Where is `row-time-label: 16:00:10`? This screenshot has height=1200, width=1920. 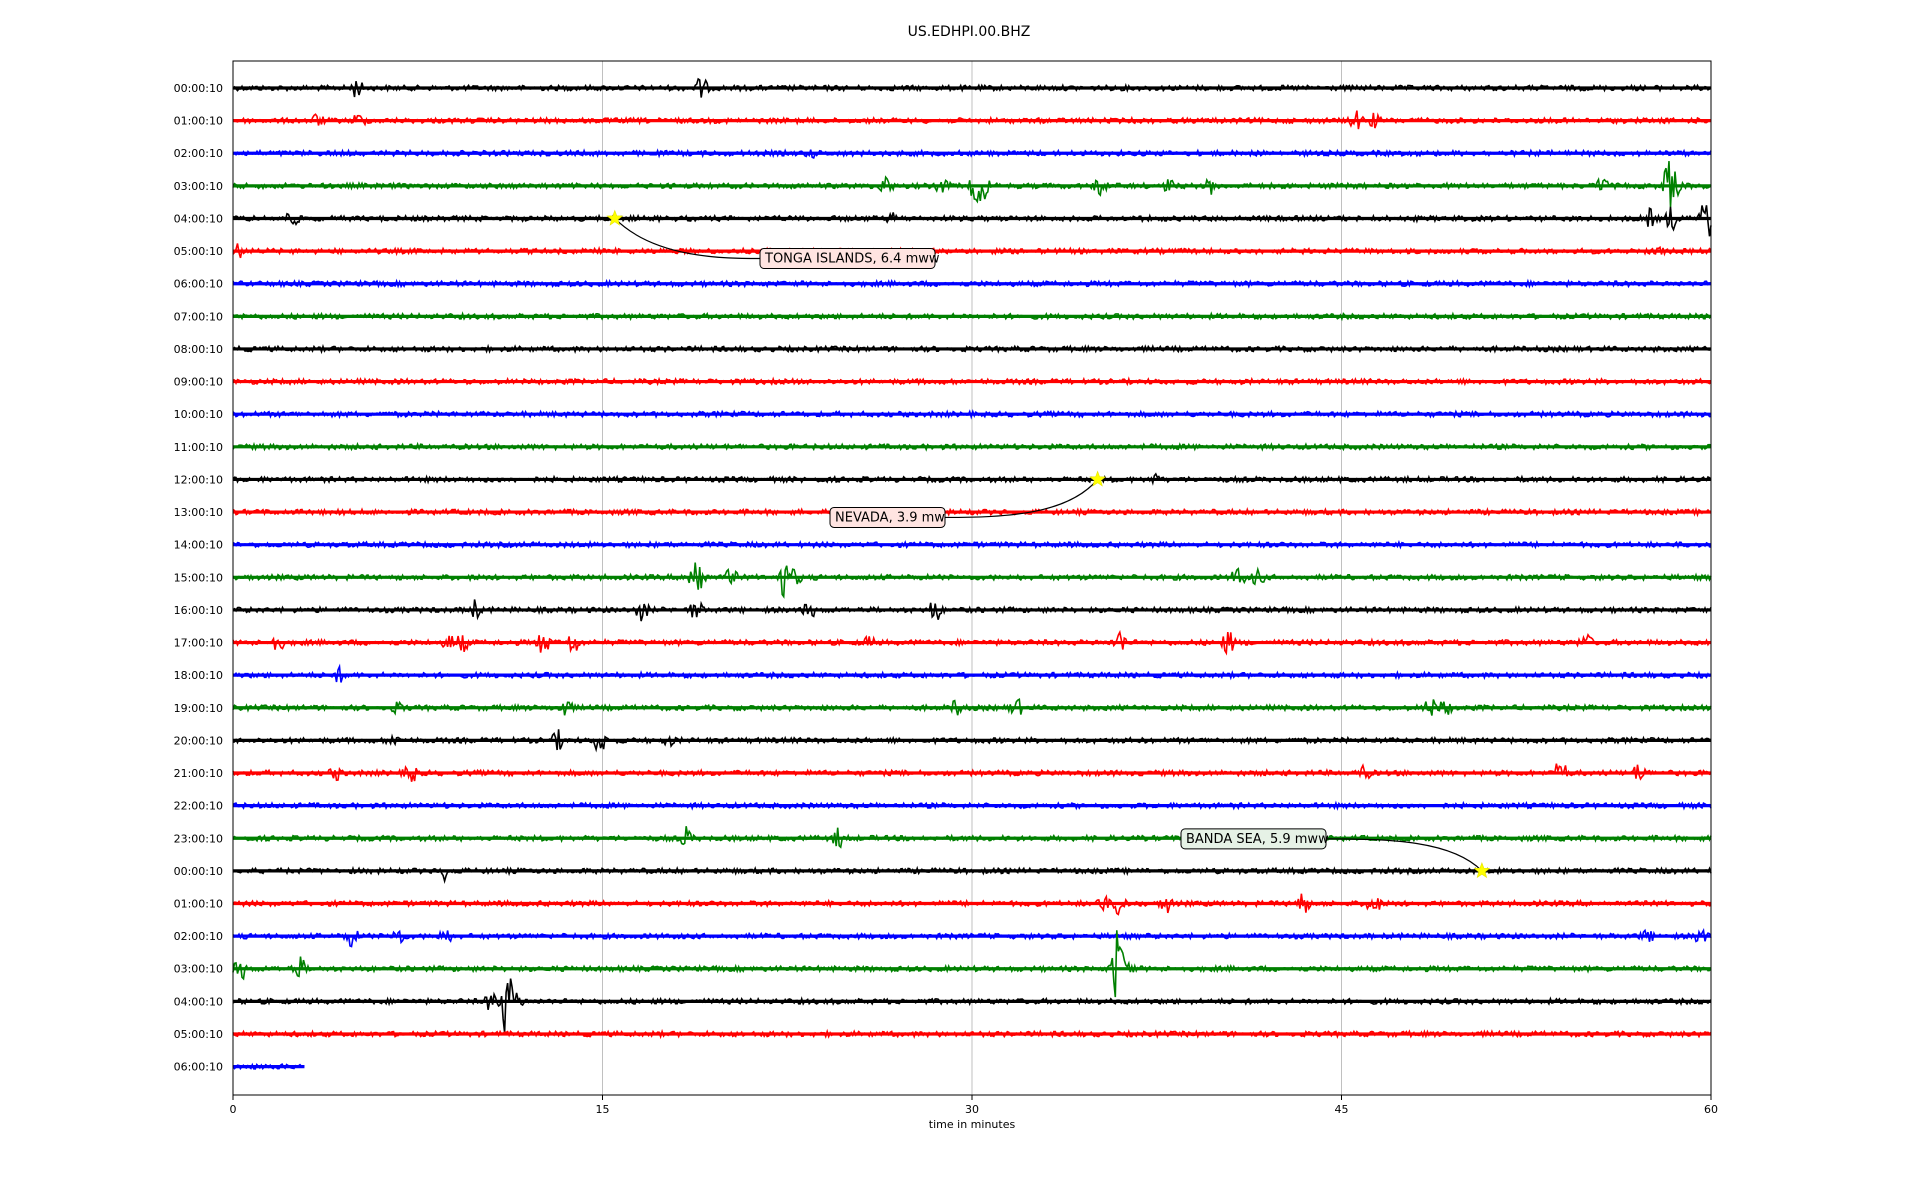
row-time-label: 16:00:10 is located at coordinates (198, 610).